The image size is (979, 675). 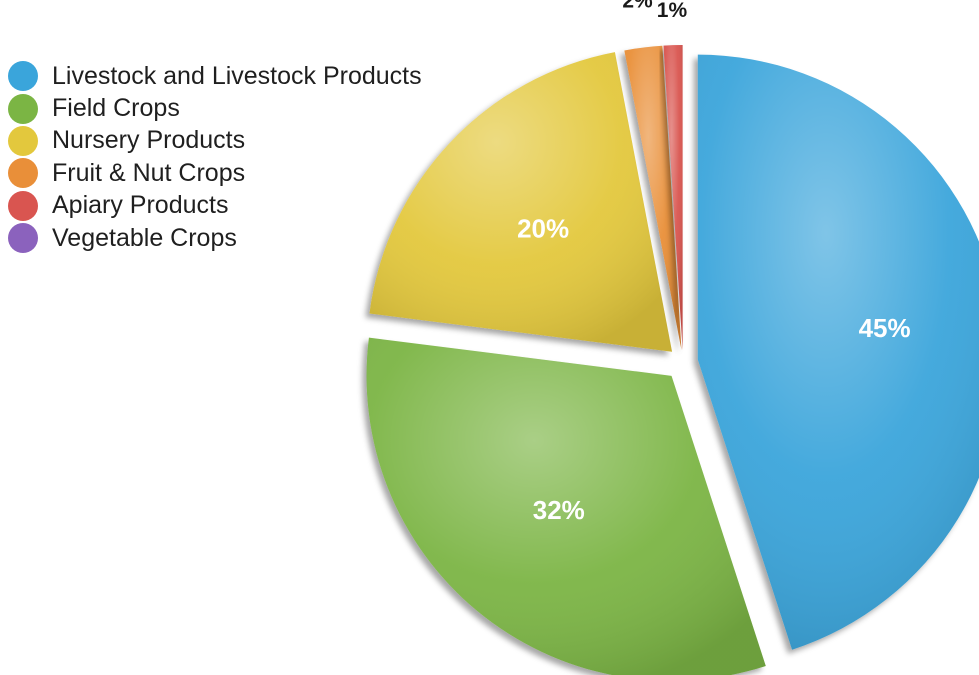 I want to click on legend-label: Nursery Products, so click(x=149, y=140).